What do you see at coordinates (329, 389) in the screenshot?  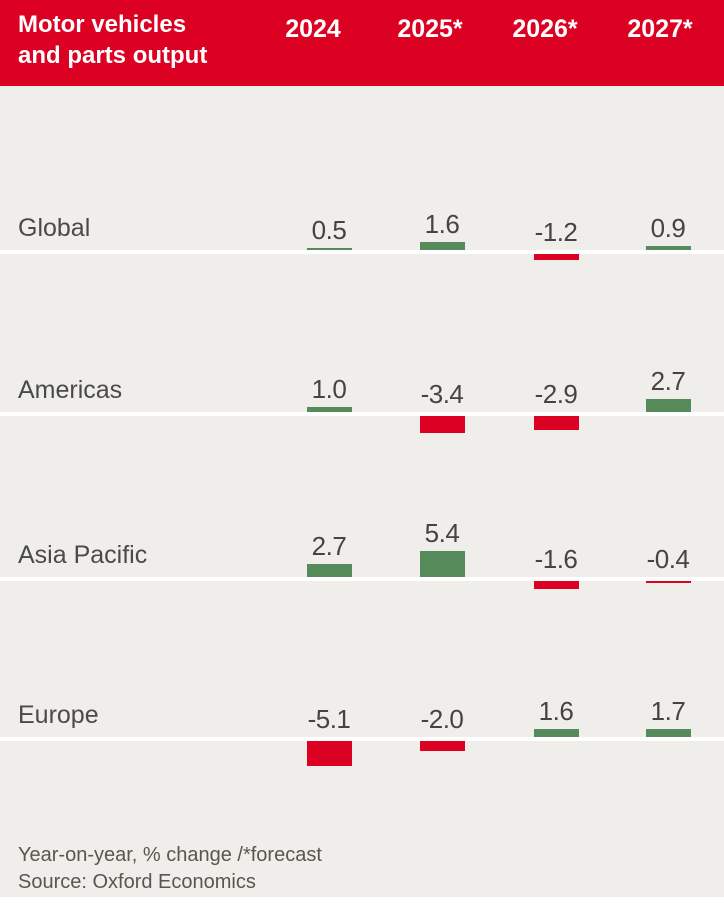 I see `value-label: 1.0` at bounding box center [329, 389].